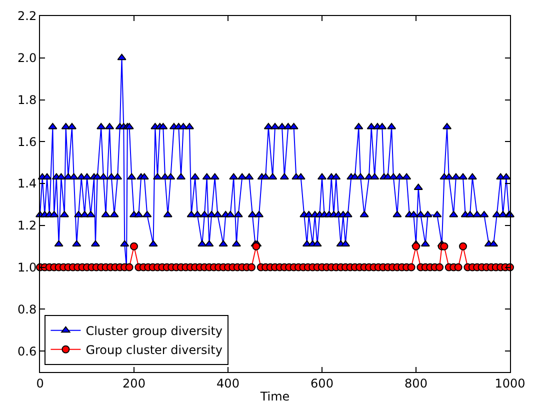 The image size is (534, 412). I want to click on y-tick-label: 1.2, so click(27, 225).